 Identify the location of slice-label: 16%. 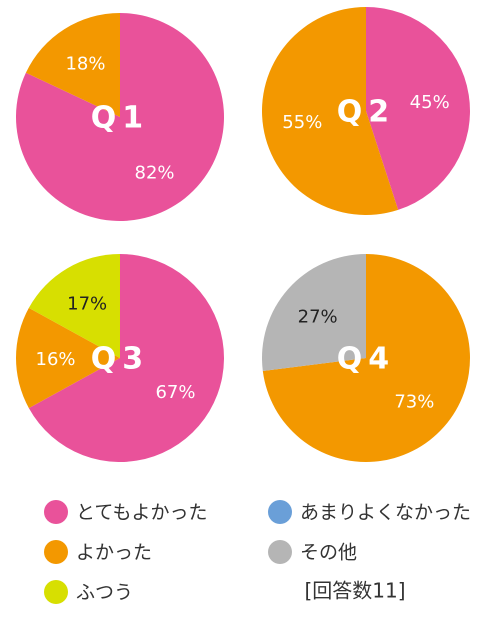
(56, 359).